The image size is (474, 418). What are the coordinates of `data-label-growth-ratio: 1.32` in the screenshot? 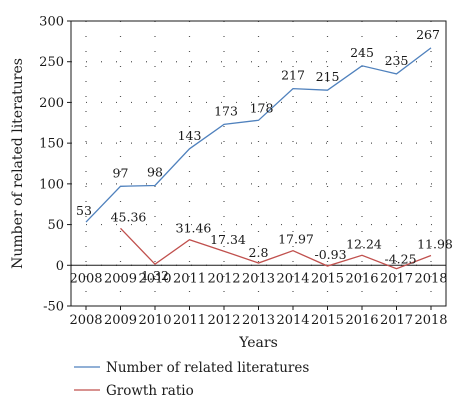 It's located at (155, 275).